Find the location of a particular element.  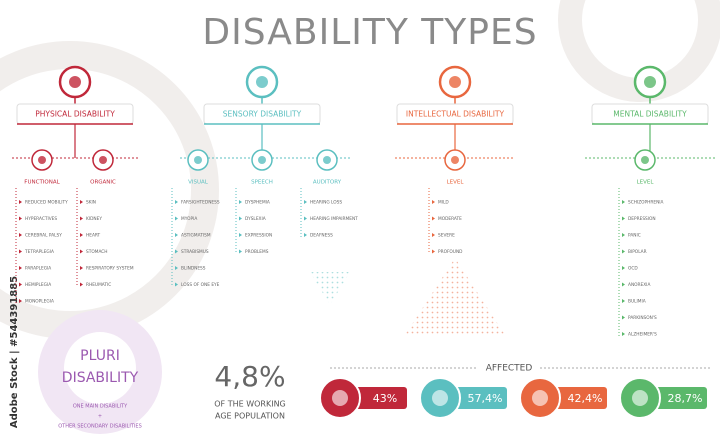

item: HYPERACTIVES is located at coordinates (41, 219).